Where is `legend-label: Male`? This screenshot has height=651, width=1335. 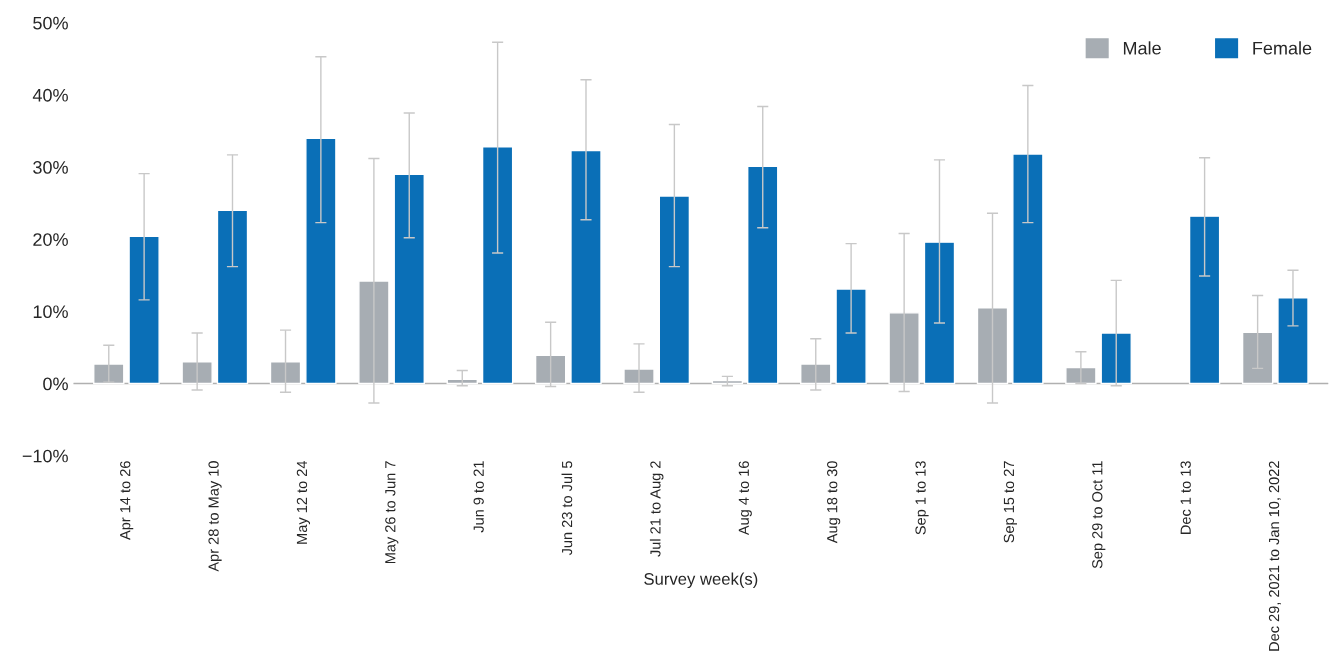 legend-label: Male is located at coordinates (1142, 48).